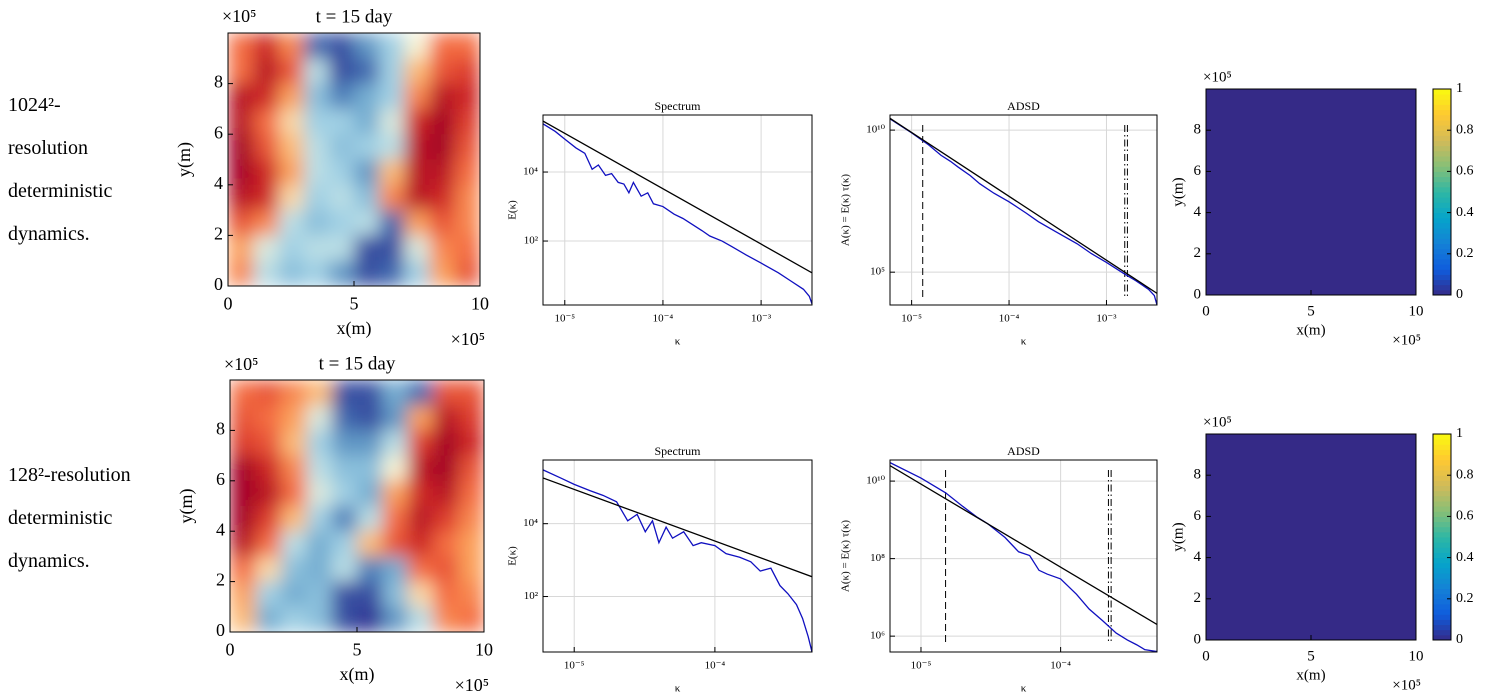 The width and height of the screenshot is (1499, 696). Describe the element at coordinates (49, 561) in the screenshot. I see `row-label-line: dynamics.` at that location.